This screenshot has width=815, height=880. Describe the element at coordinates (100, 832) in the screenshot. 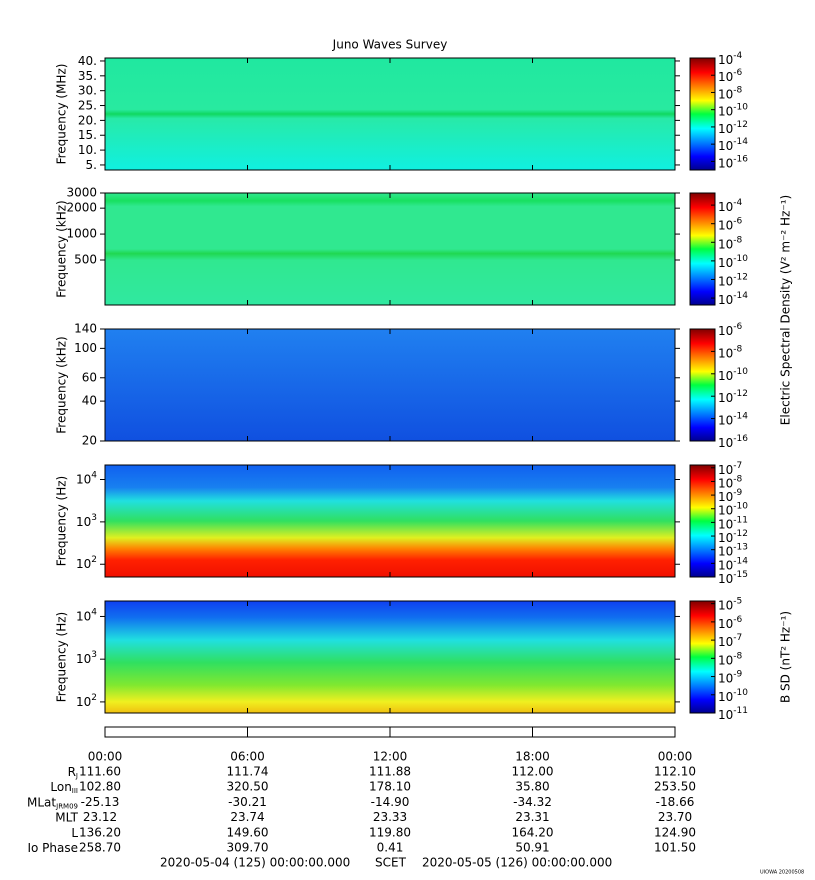

I see `ephemeris-value: 136.20` at that location.